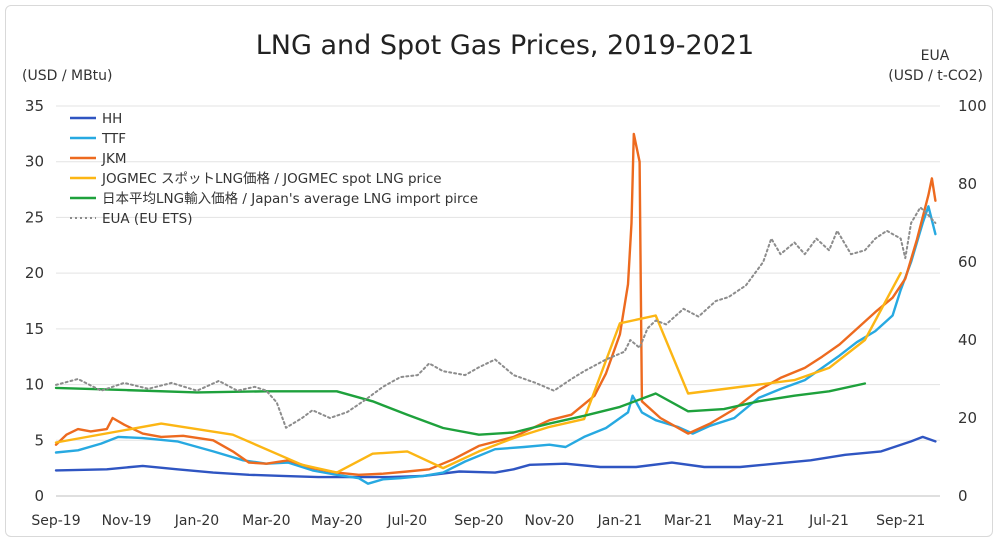  Describe the element at coordinates (967, 340) in the screenshot. I see `y-right-tick-label: 40` at that location.